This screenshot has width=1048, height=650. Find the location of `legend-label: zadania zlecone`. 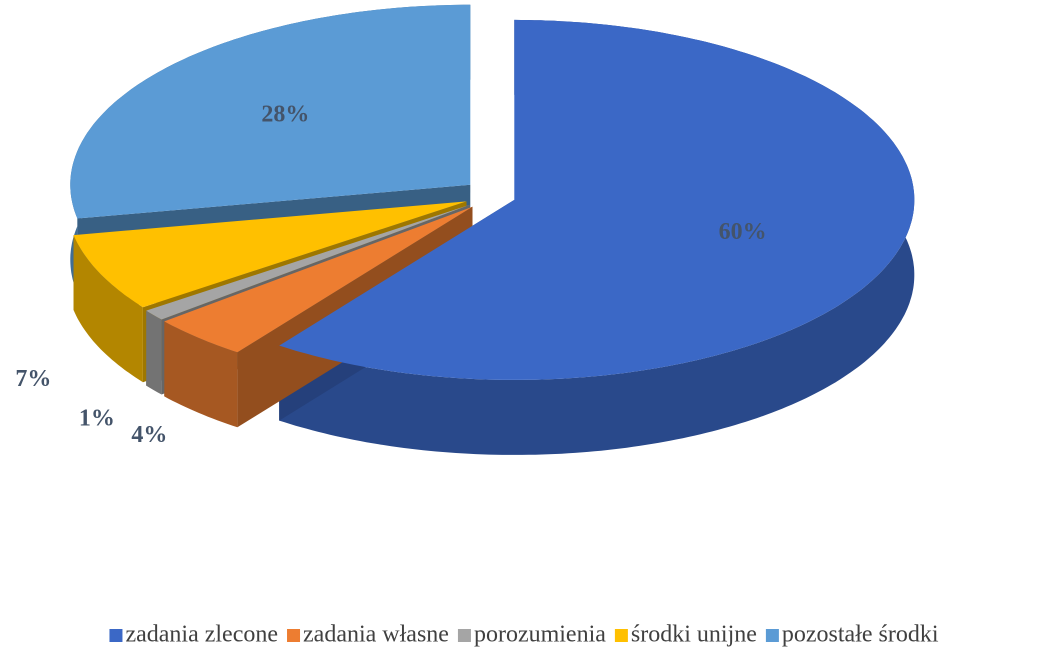

legend-label: zadania zlecone is located at coordinates (201, 635).